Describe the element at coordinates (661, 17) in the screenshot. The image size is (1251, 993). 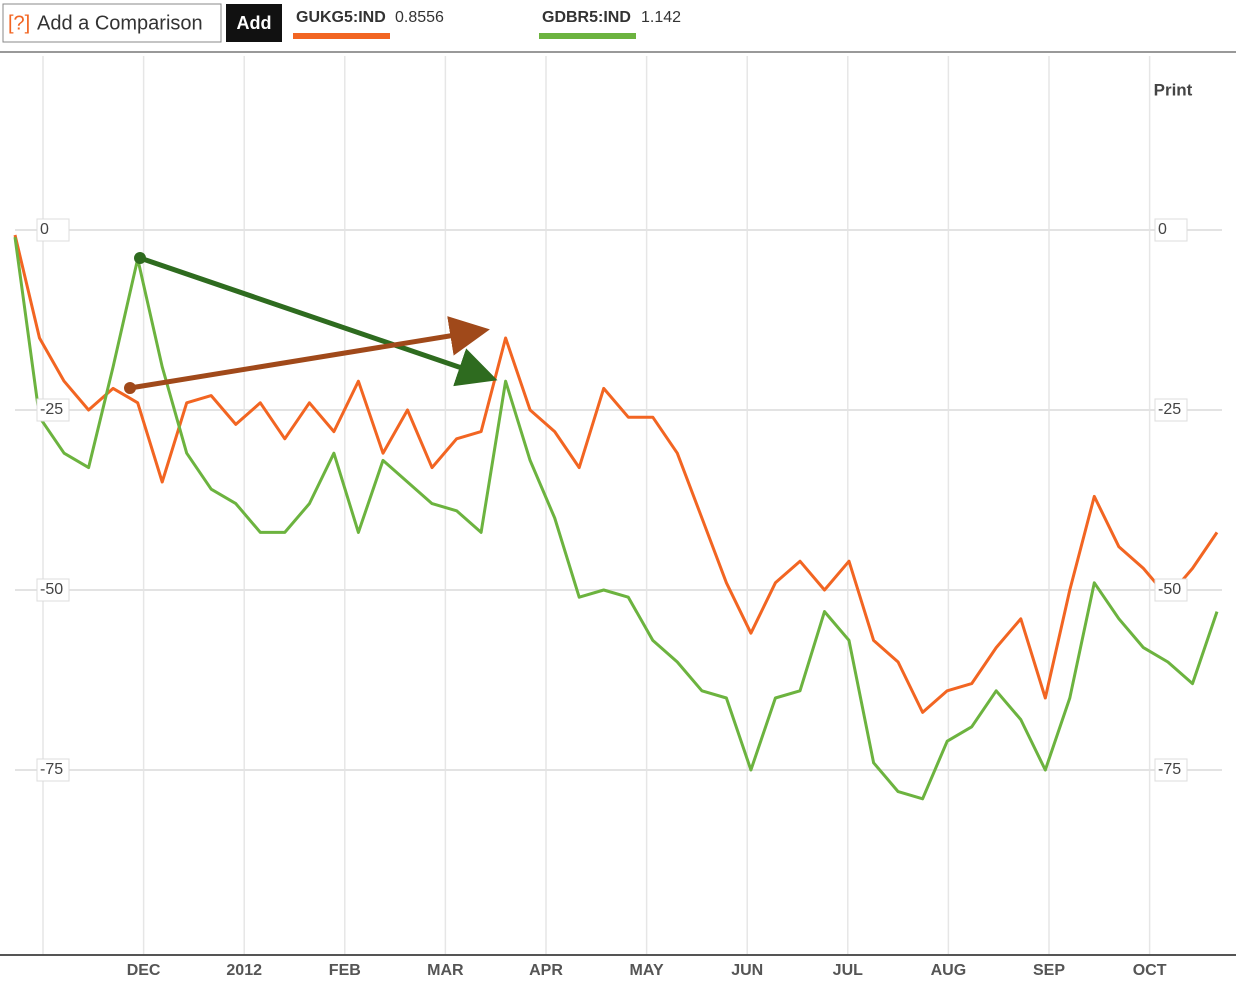
I see `legend-value: 1.142` at that location.